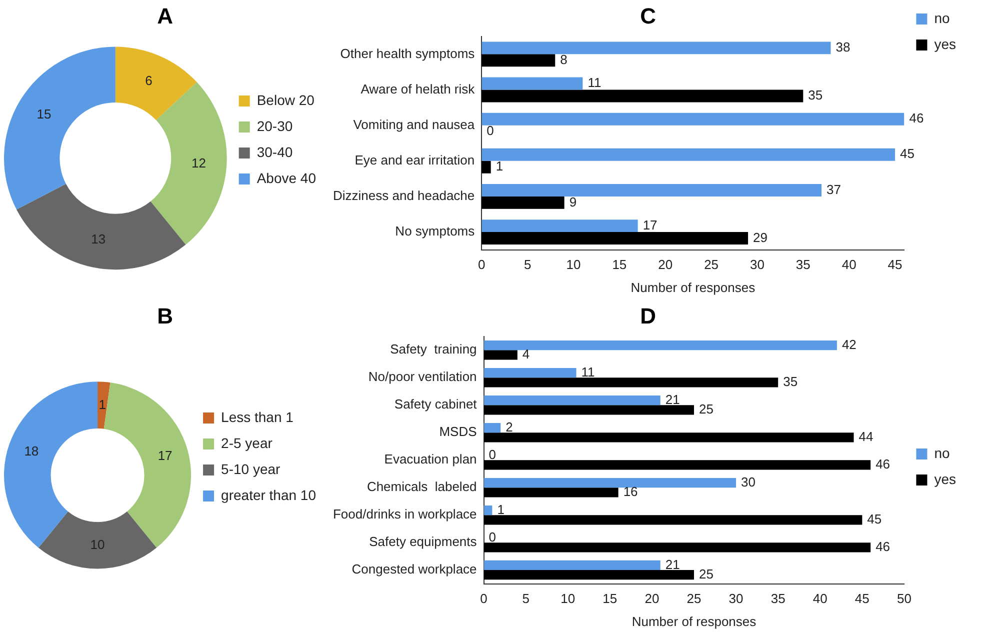 The width and height of the screenshot is (992, 634). I want to click on y-tick-label: Chemicals labeled, so click(421, 486).